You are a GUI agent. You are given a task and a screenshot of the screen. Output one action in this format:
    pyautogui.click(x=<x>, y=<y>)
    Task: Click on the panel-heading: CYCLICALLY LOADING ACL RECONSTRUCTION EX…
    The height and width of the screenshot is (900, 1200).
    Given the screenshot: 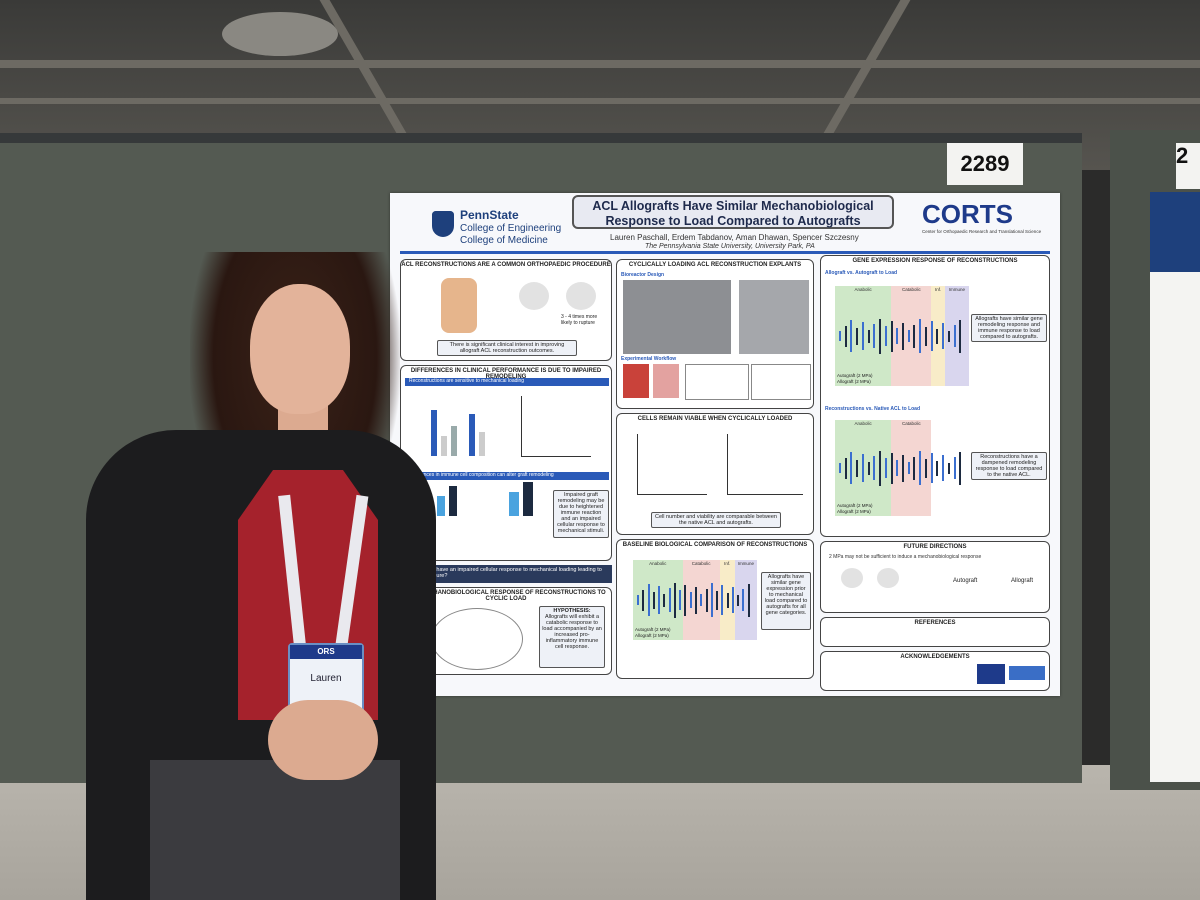 What is the action you would take?
    pyautogui.click(x=715, y=265)
    